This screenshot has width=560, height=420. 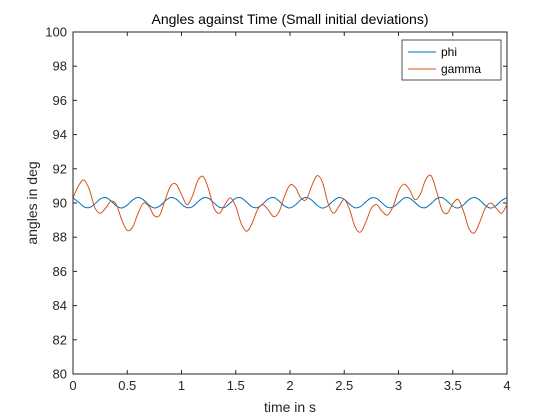 I want to click on y-tick-label: 82, so click(x=60, y=339).